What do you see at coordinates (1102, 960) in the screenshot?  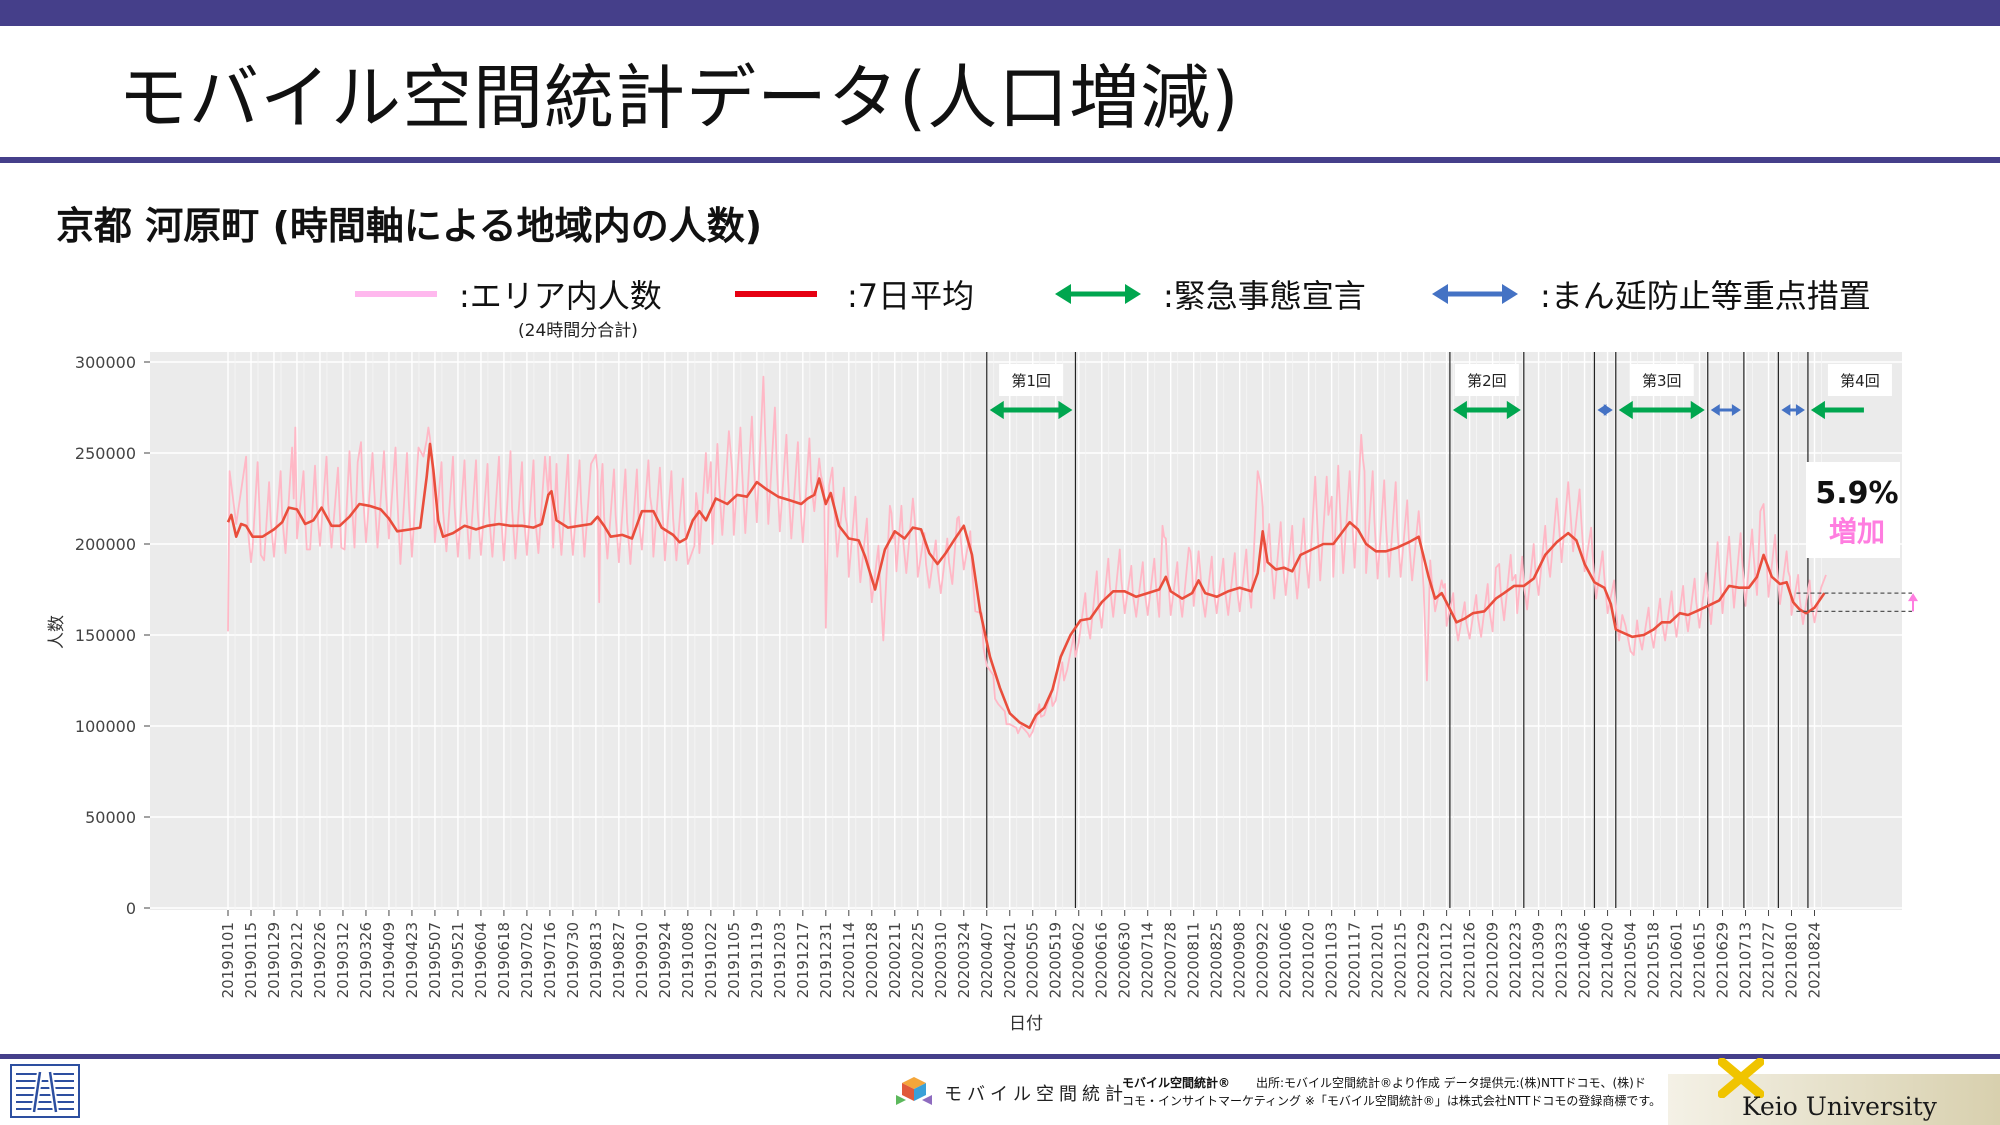 I see `x-tick-label: 20200616` at bounding box center [1102, 960].